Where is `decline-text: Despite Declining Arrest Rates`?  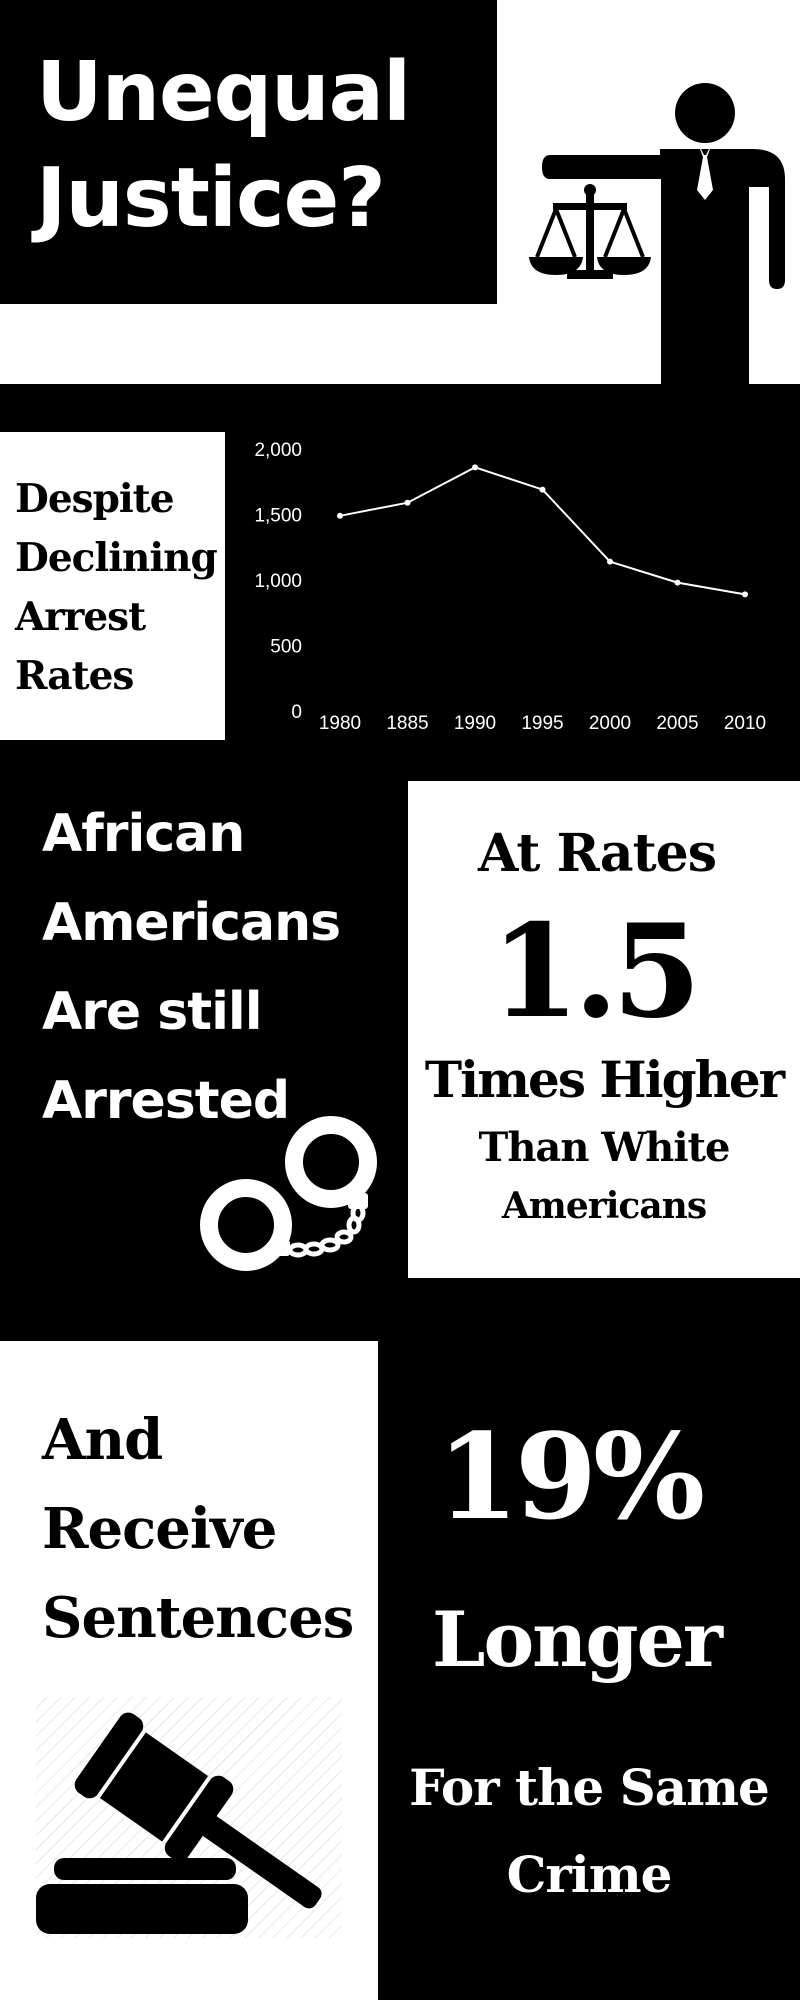
decline-text: Despite Declining Arrest Rates is located at coordinates (116, 588).